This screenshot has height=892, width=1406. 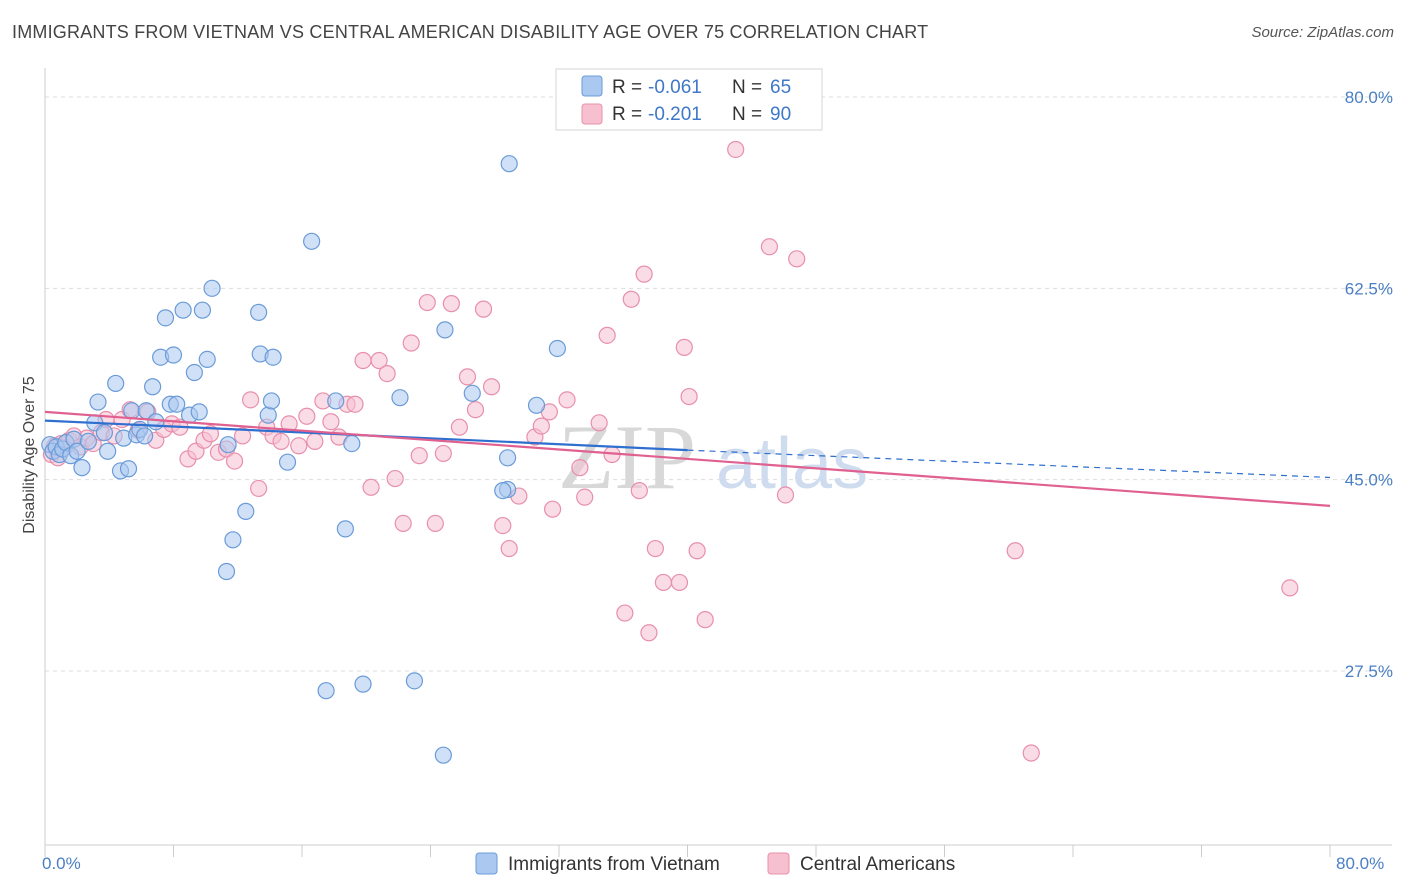 What do you see at coordinates (1369, 288) in the screenshot?
I see `y-tick-label-2: 62.5%` at bounding box center [1369, 288].